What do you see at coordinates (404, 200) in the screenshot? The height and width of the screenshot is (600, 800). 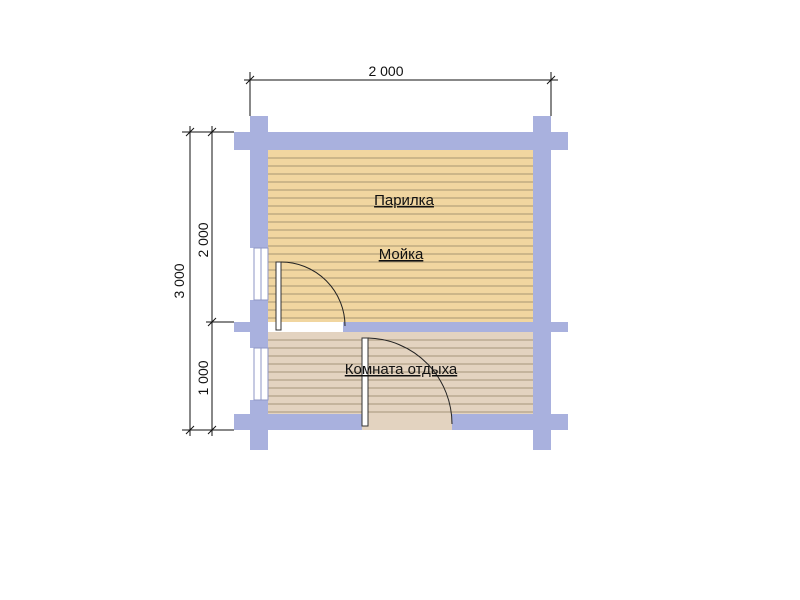 I see `room-label-steam: Парилка` at bounding box center [404, 200].